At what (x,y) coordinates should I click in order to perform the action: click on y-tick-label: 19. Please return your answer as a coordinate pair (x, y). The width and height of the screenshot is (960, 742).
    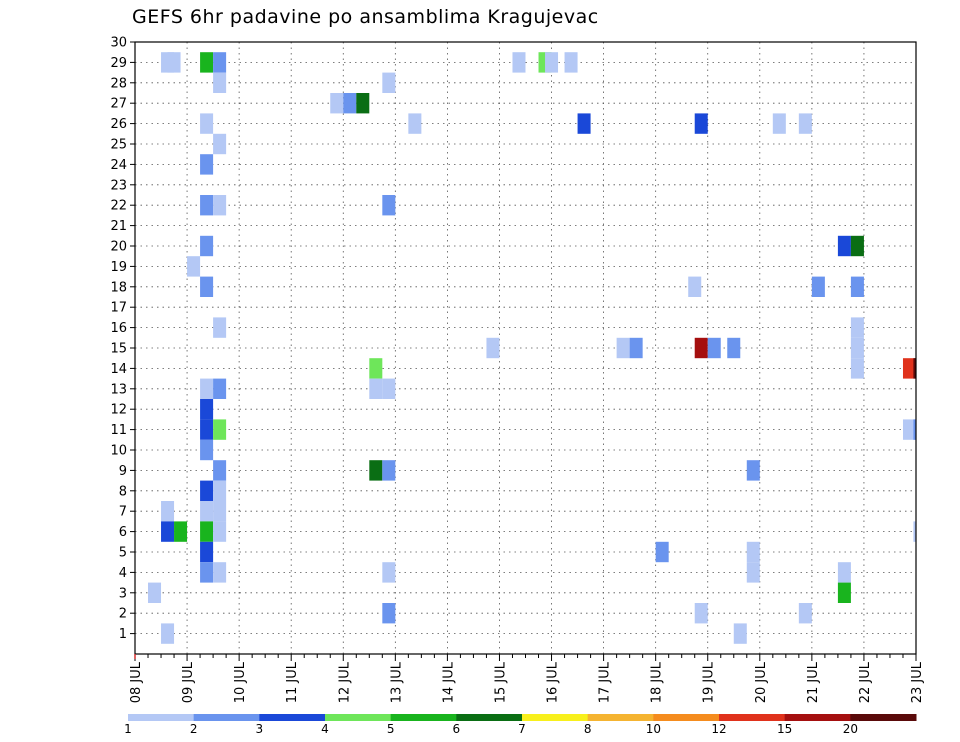
    Looking at the image, I should click on (118, 267).